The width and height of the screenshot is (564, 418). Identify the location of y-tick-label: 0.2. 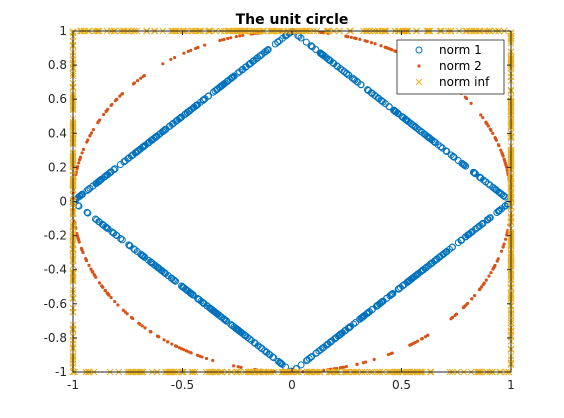
(57, 167).